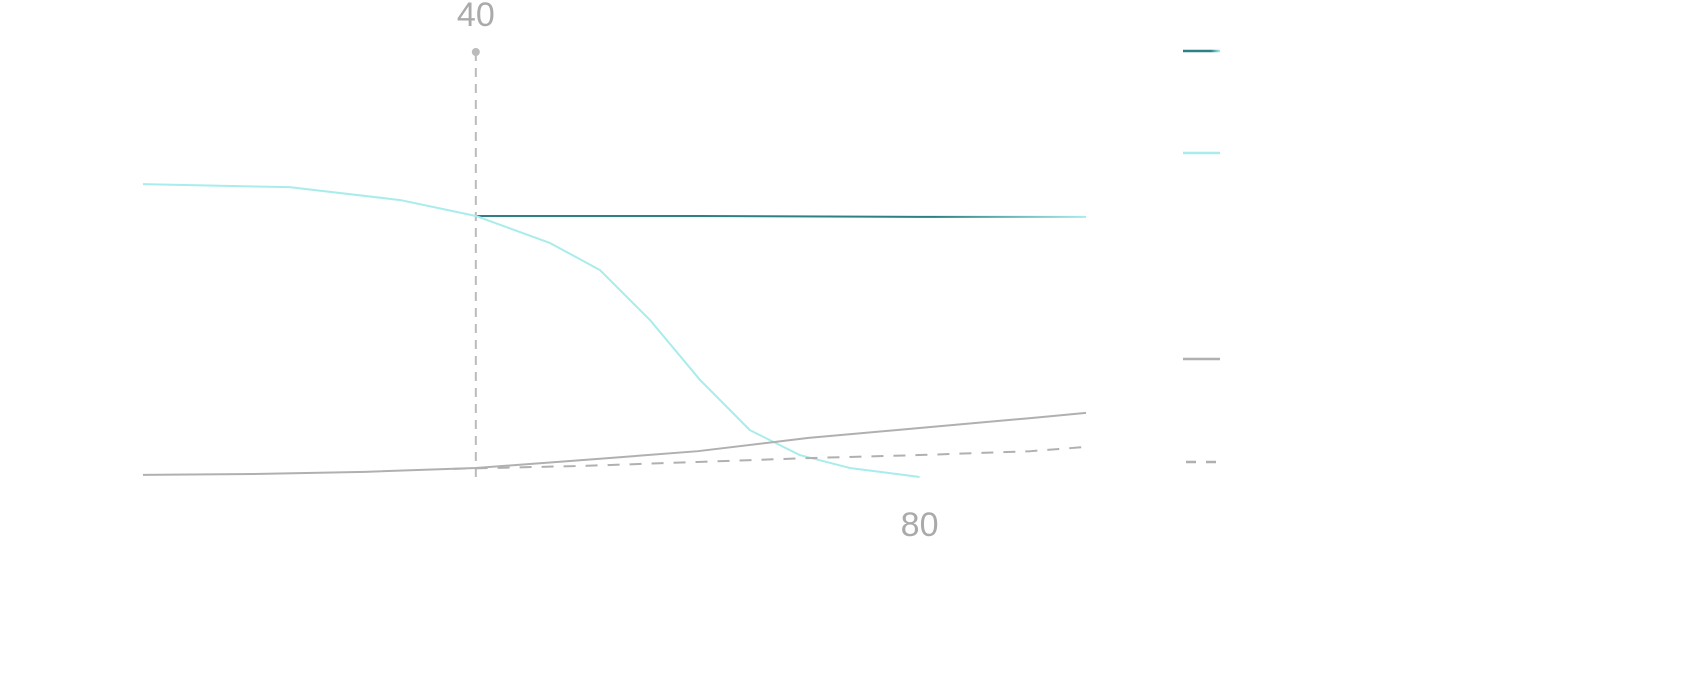 Image resolution: width=1701 pixels, height=693 pixels. I want to click on marker-dot, so click(475, 52).